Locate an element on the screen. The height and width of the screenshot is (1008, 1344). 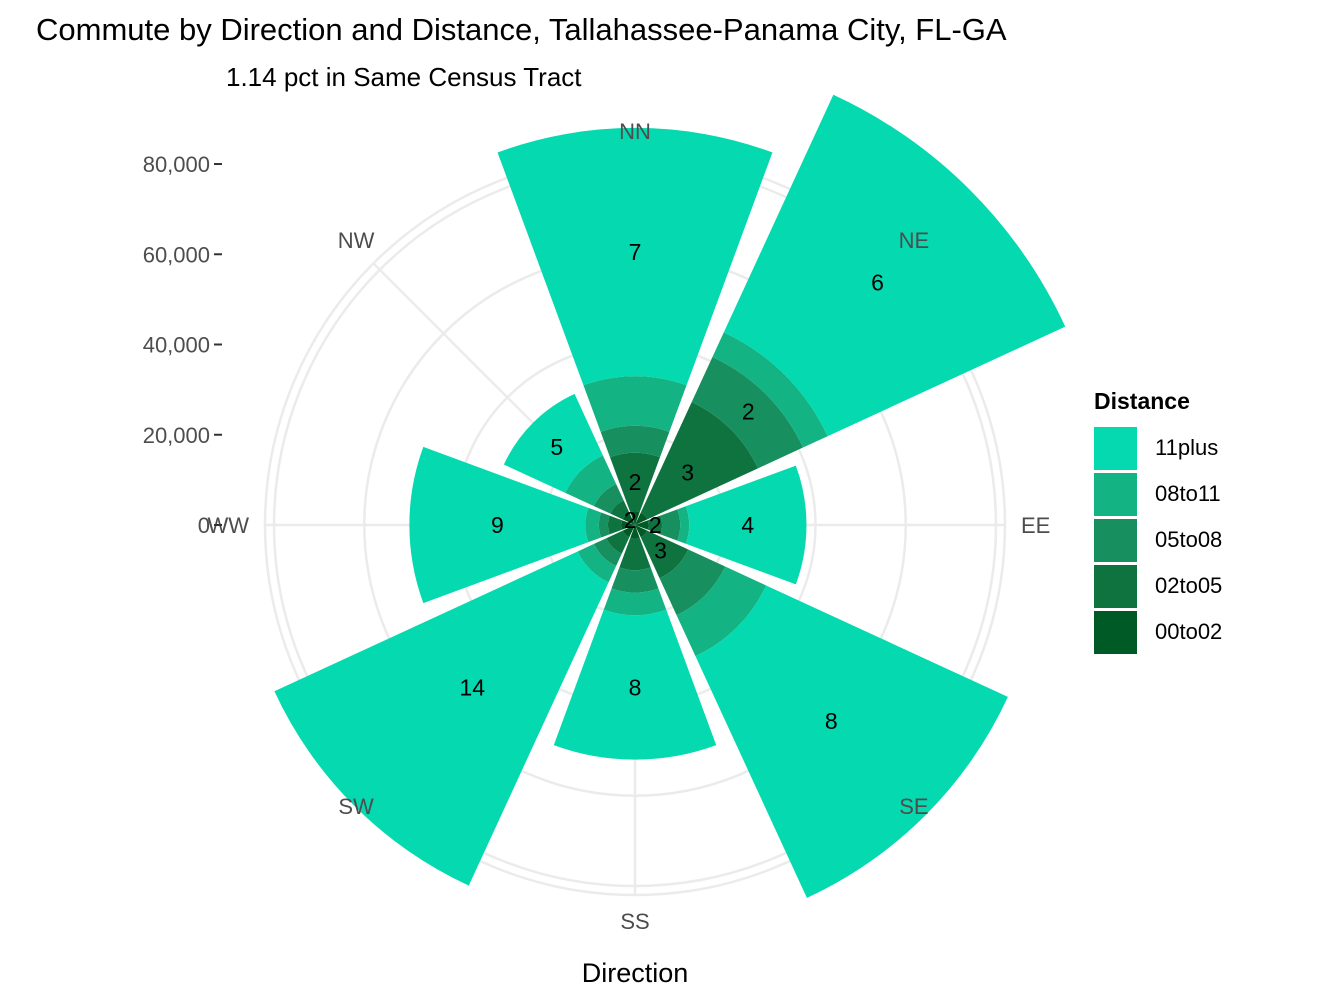
legend-item-02to05: 02to05 is located at coordinates (1158, 586).